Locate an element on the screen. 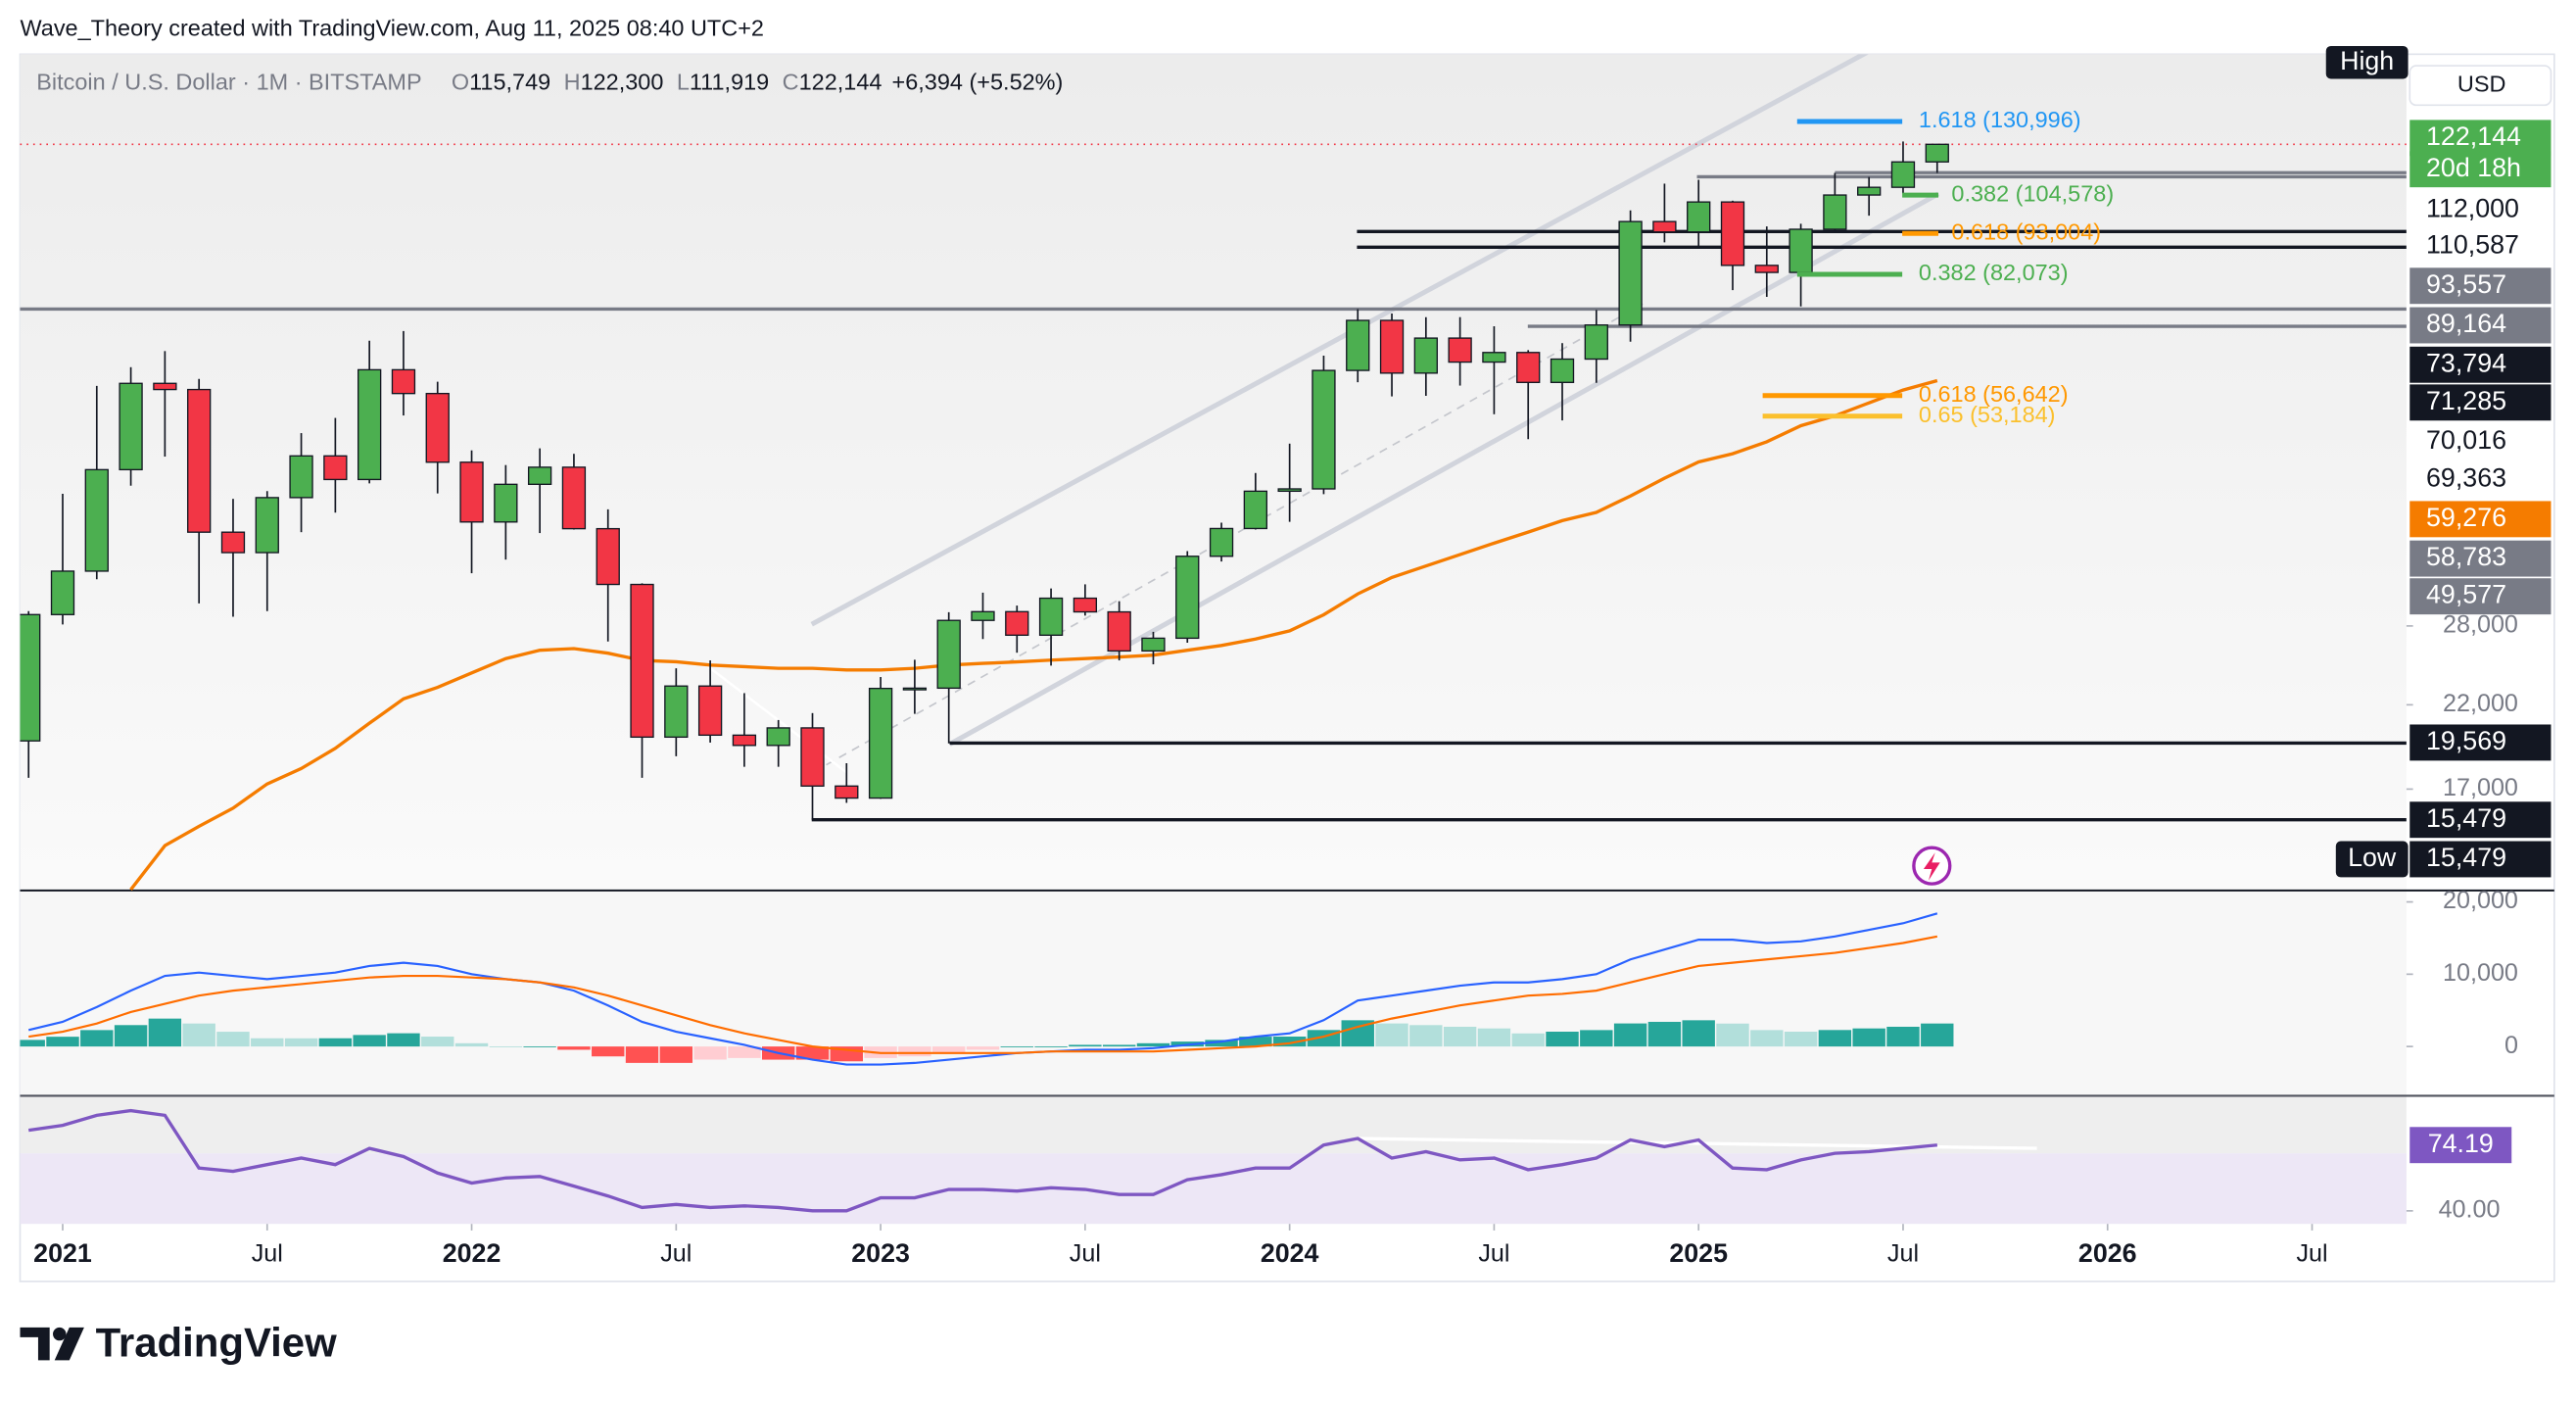  layer is located at coordinates (982, 1161).